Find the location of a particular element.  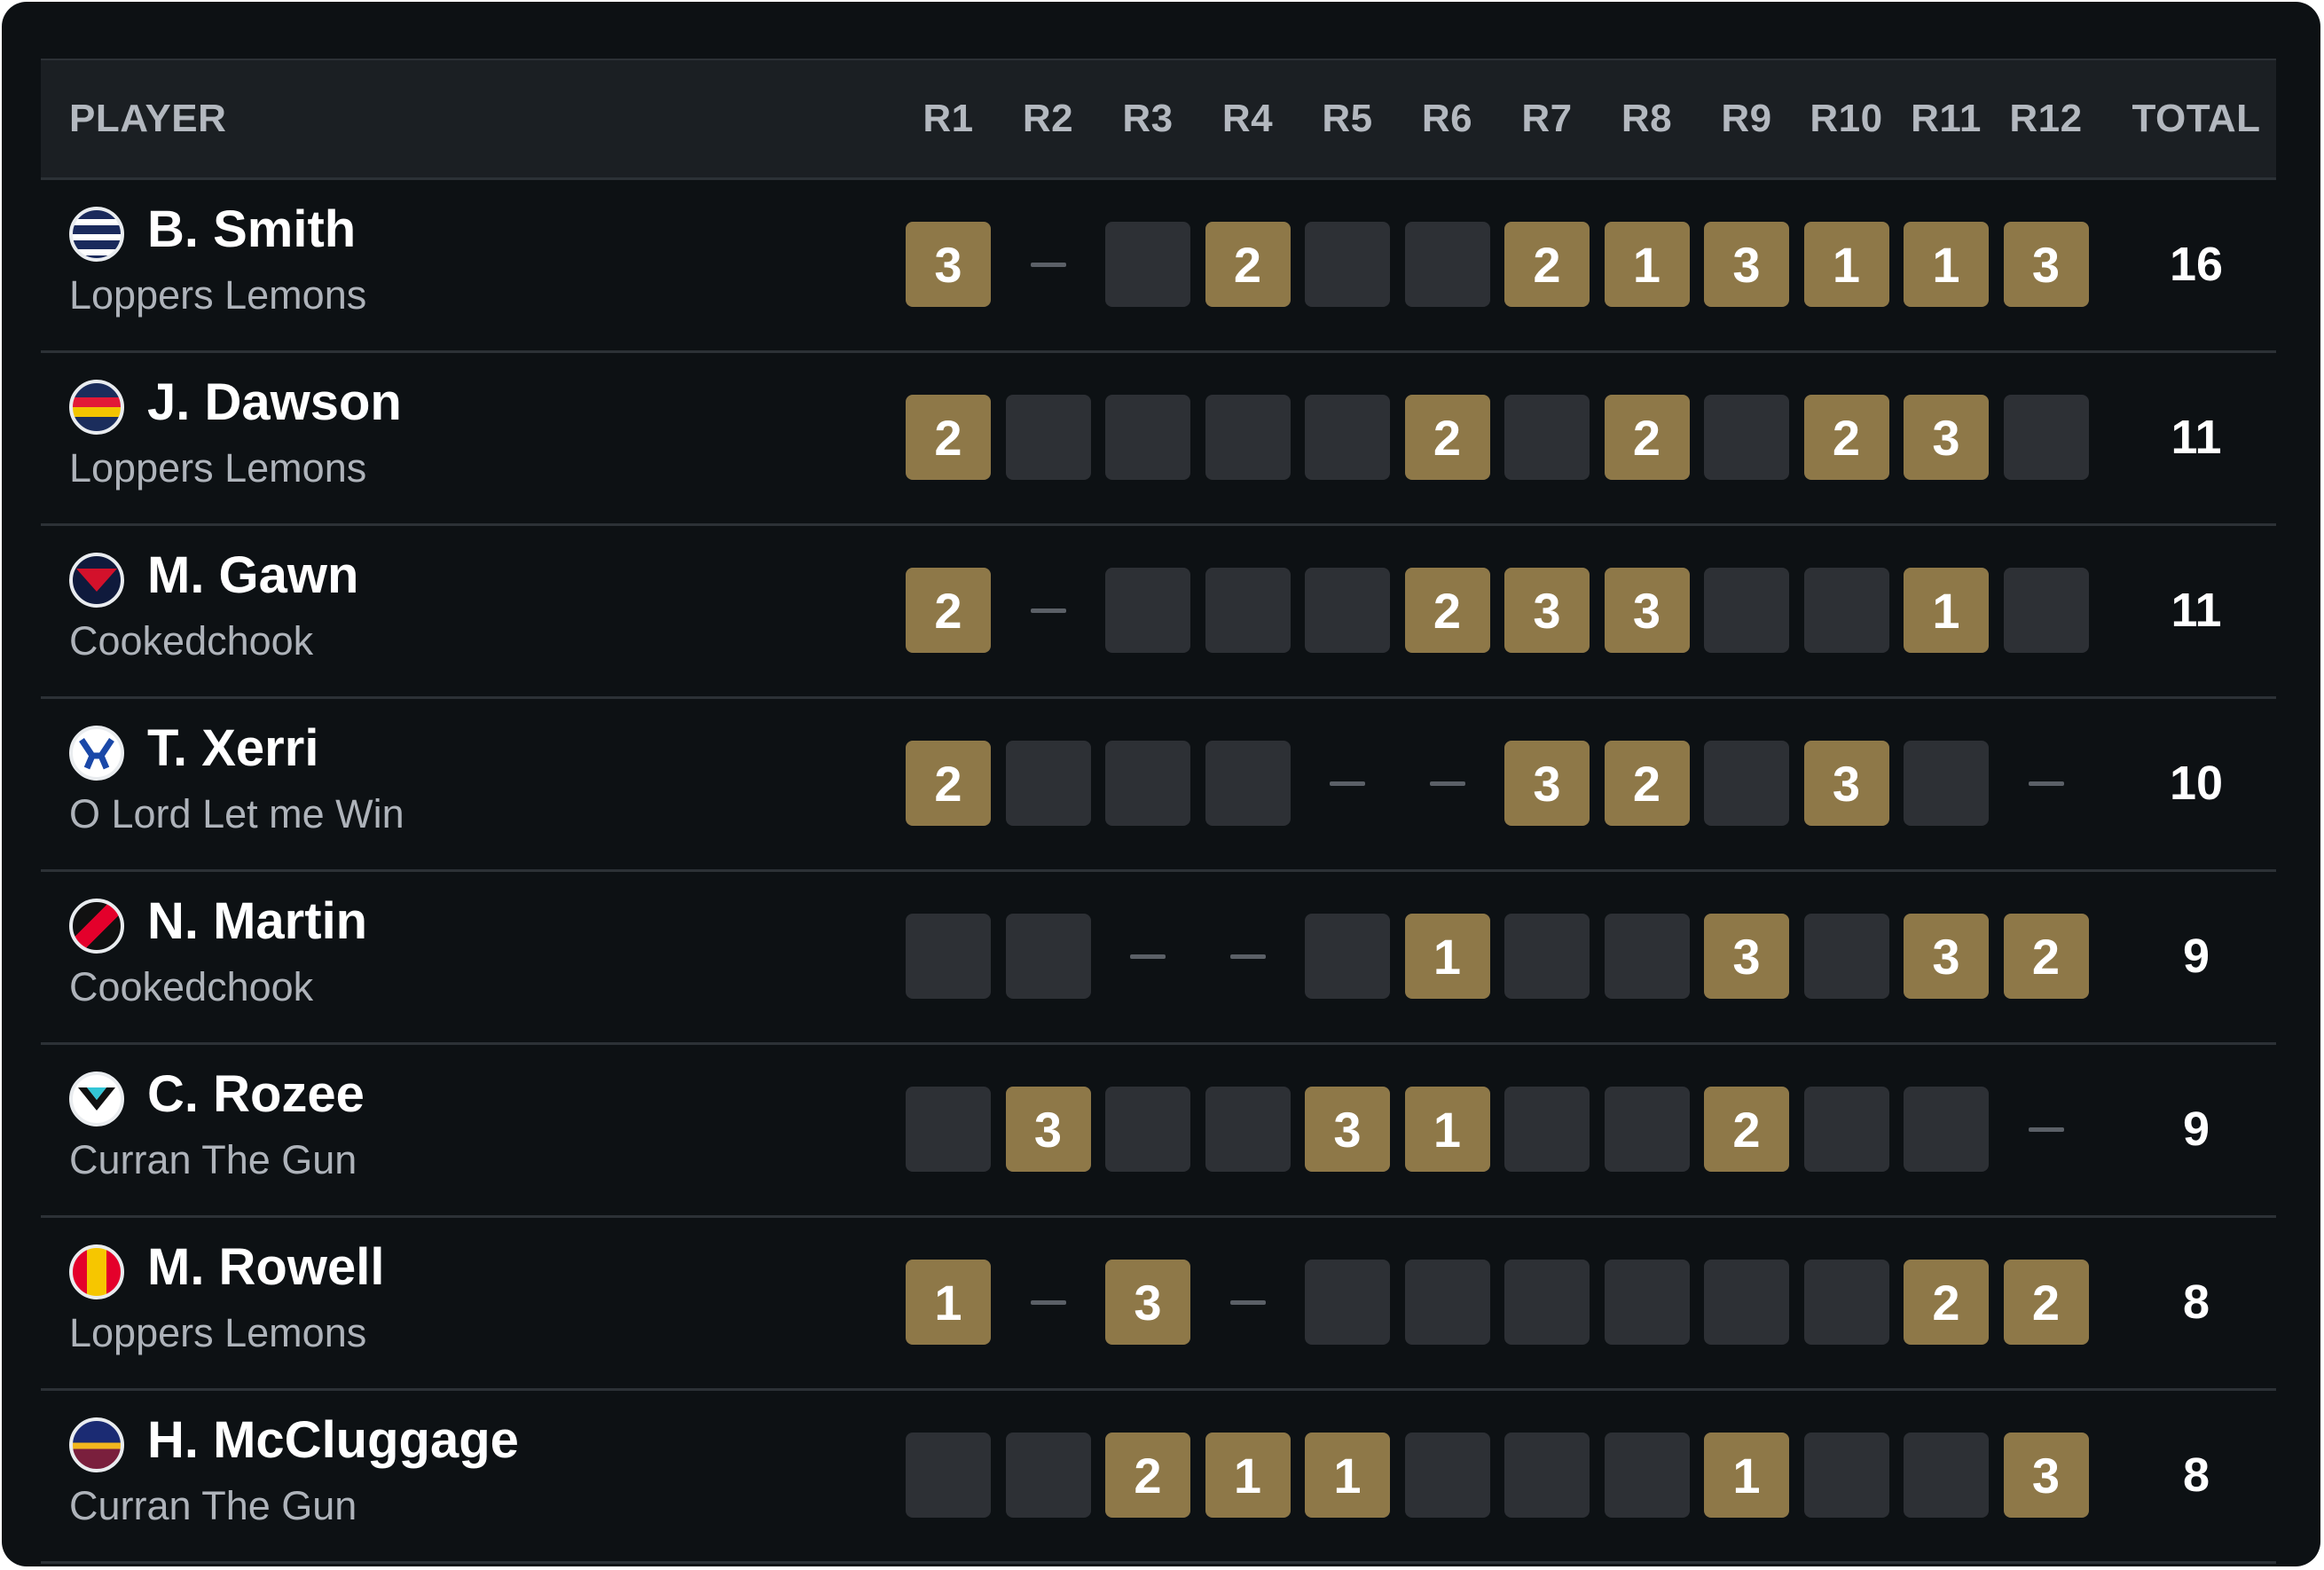

player-name: B. Smith is located at coordinates (252, 229).